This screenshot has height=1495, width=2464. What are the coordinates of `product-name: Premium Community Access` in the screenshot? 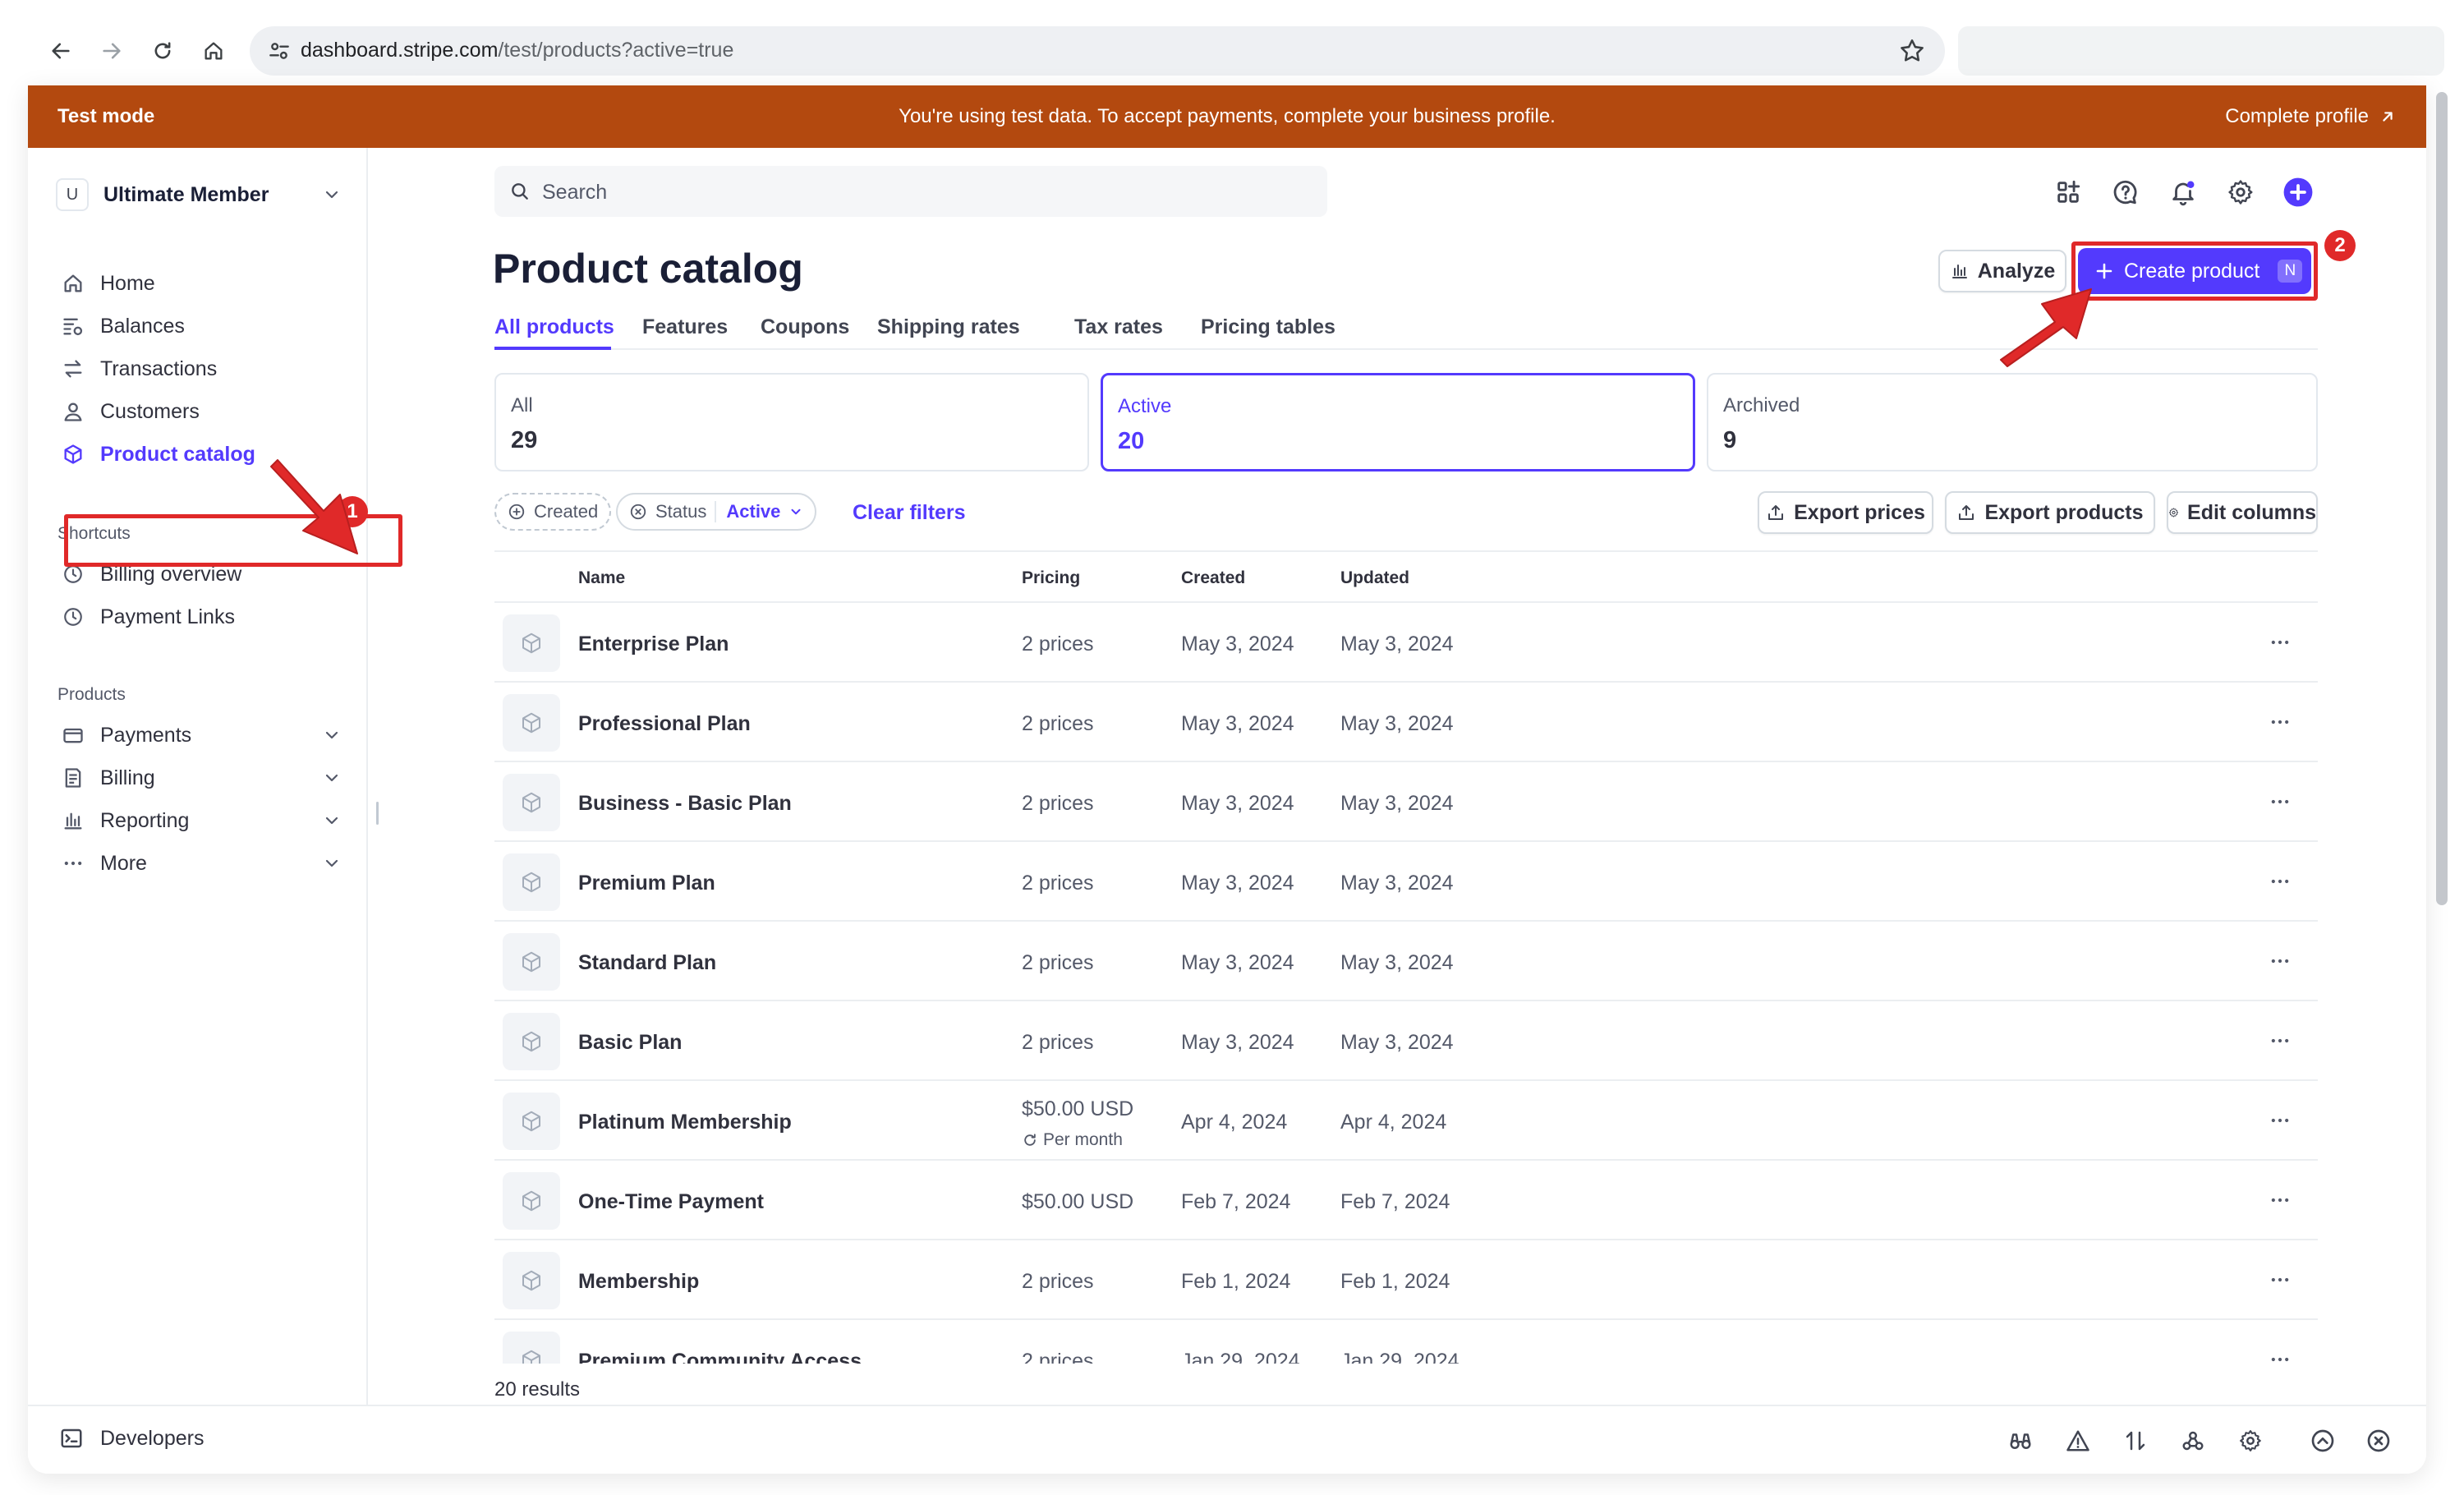 It's located at (720, 1357).